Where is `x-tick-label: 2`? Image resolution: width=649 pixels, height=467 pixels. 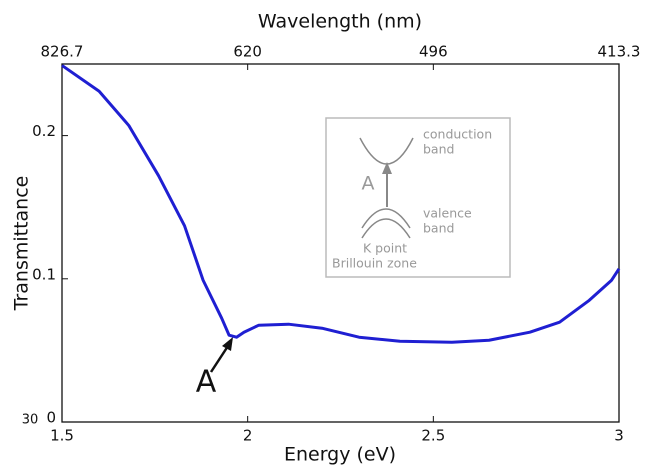 x-tick-label: 2 is located at coordinates (248, 436).